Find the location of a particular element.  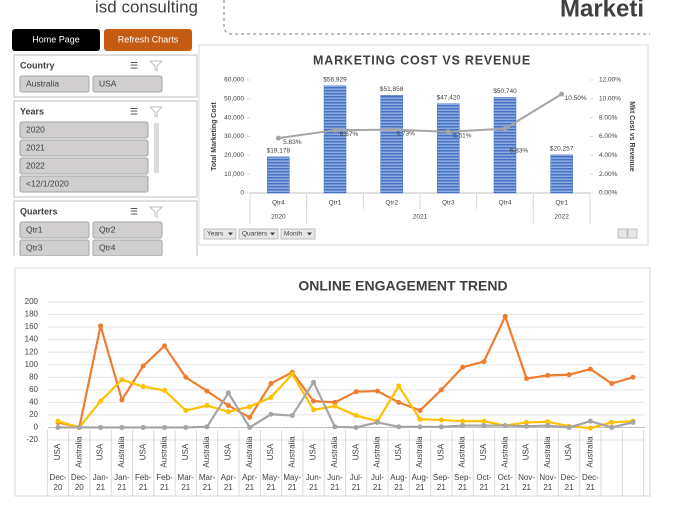

data-label: $19,178 is located at coordinates (279, 151).